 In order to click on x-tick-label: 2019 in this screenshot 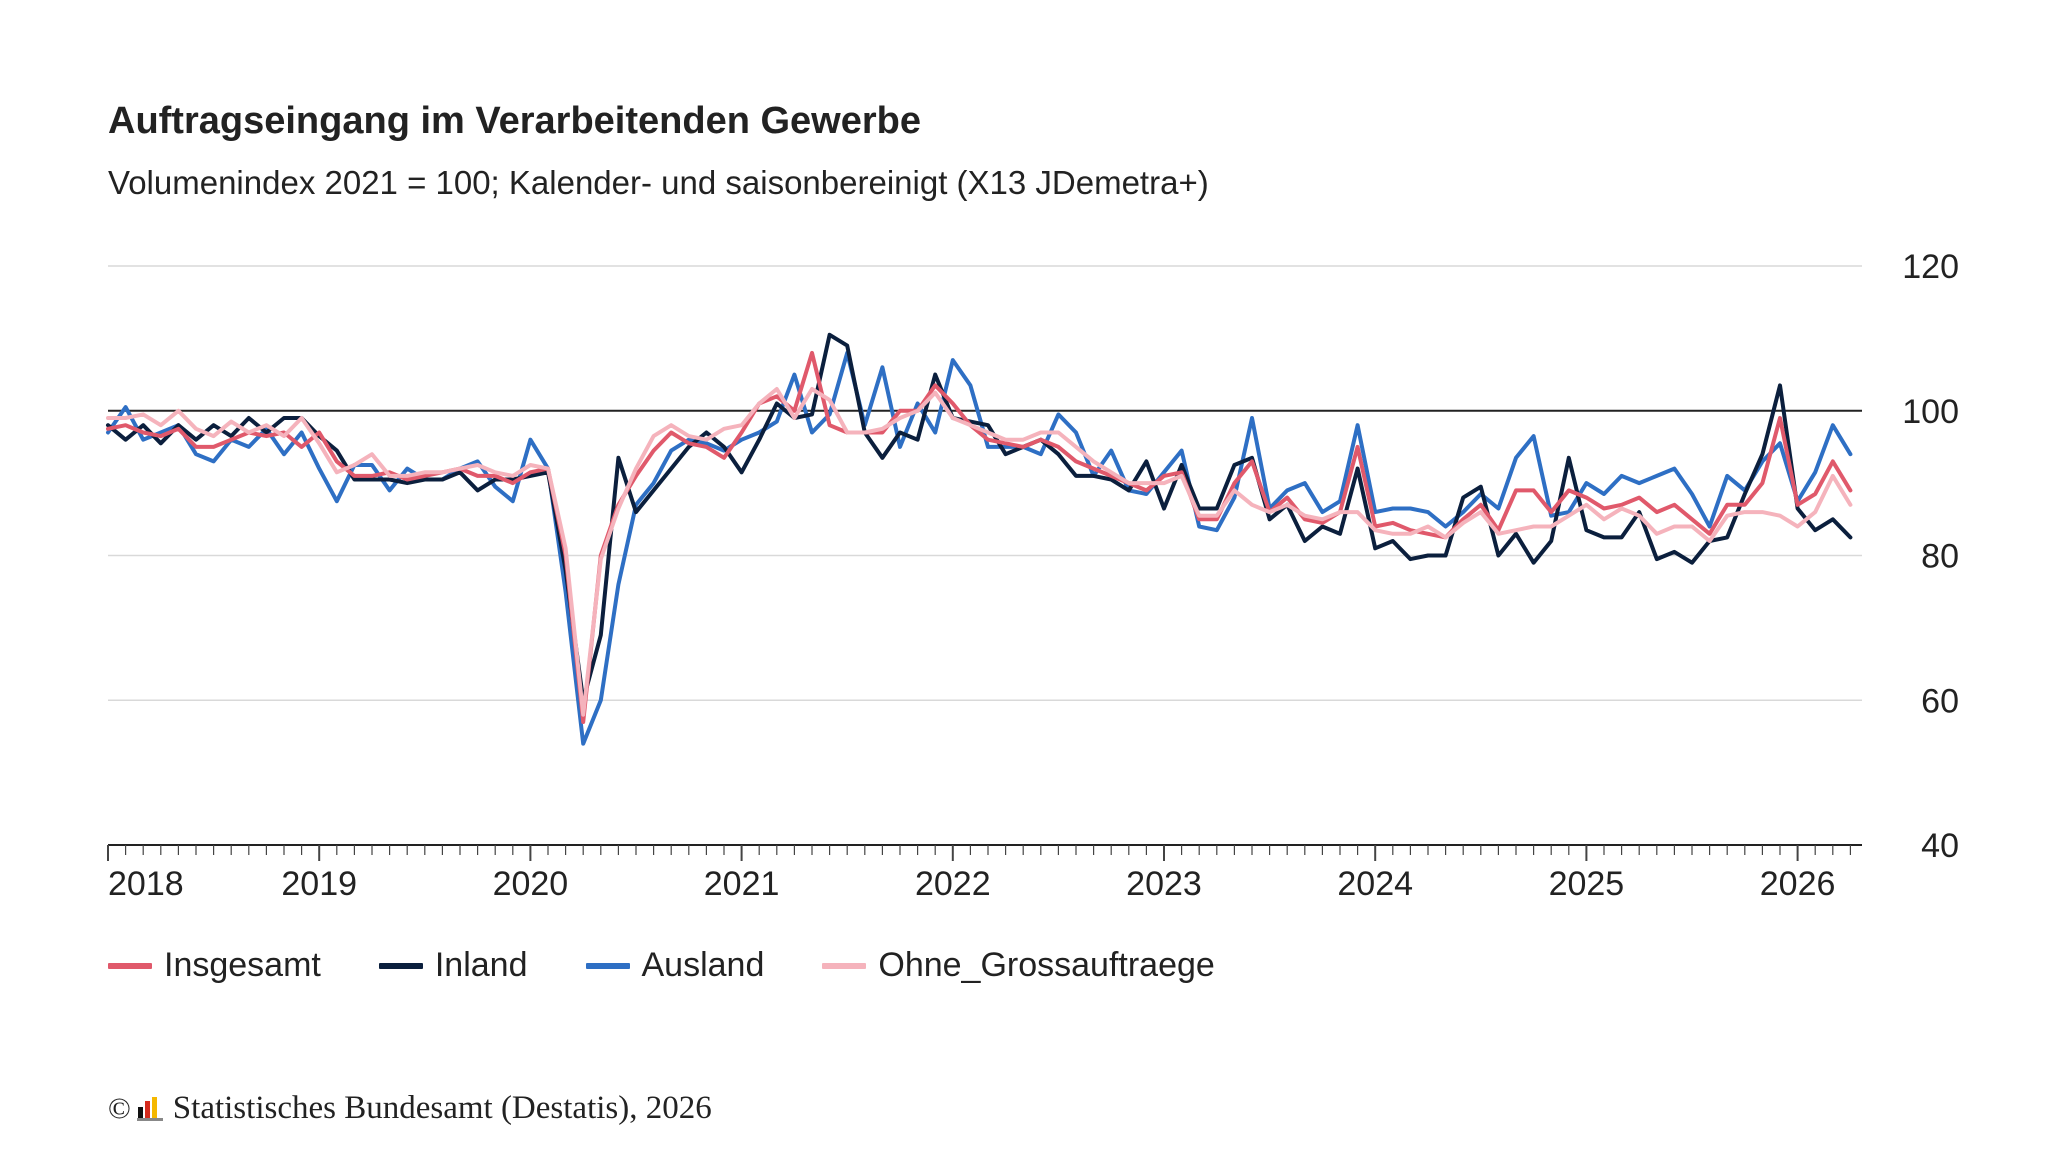, I will do `click(319, 884)`.